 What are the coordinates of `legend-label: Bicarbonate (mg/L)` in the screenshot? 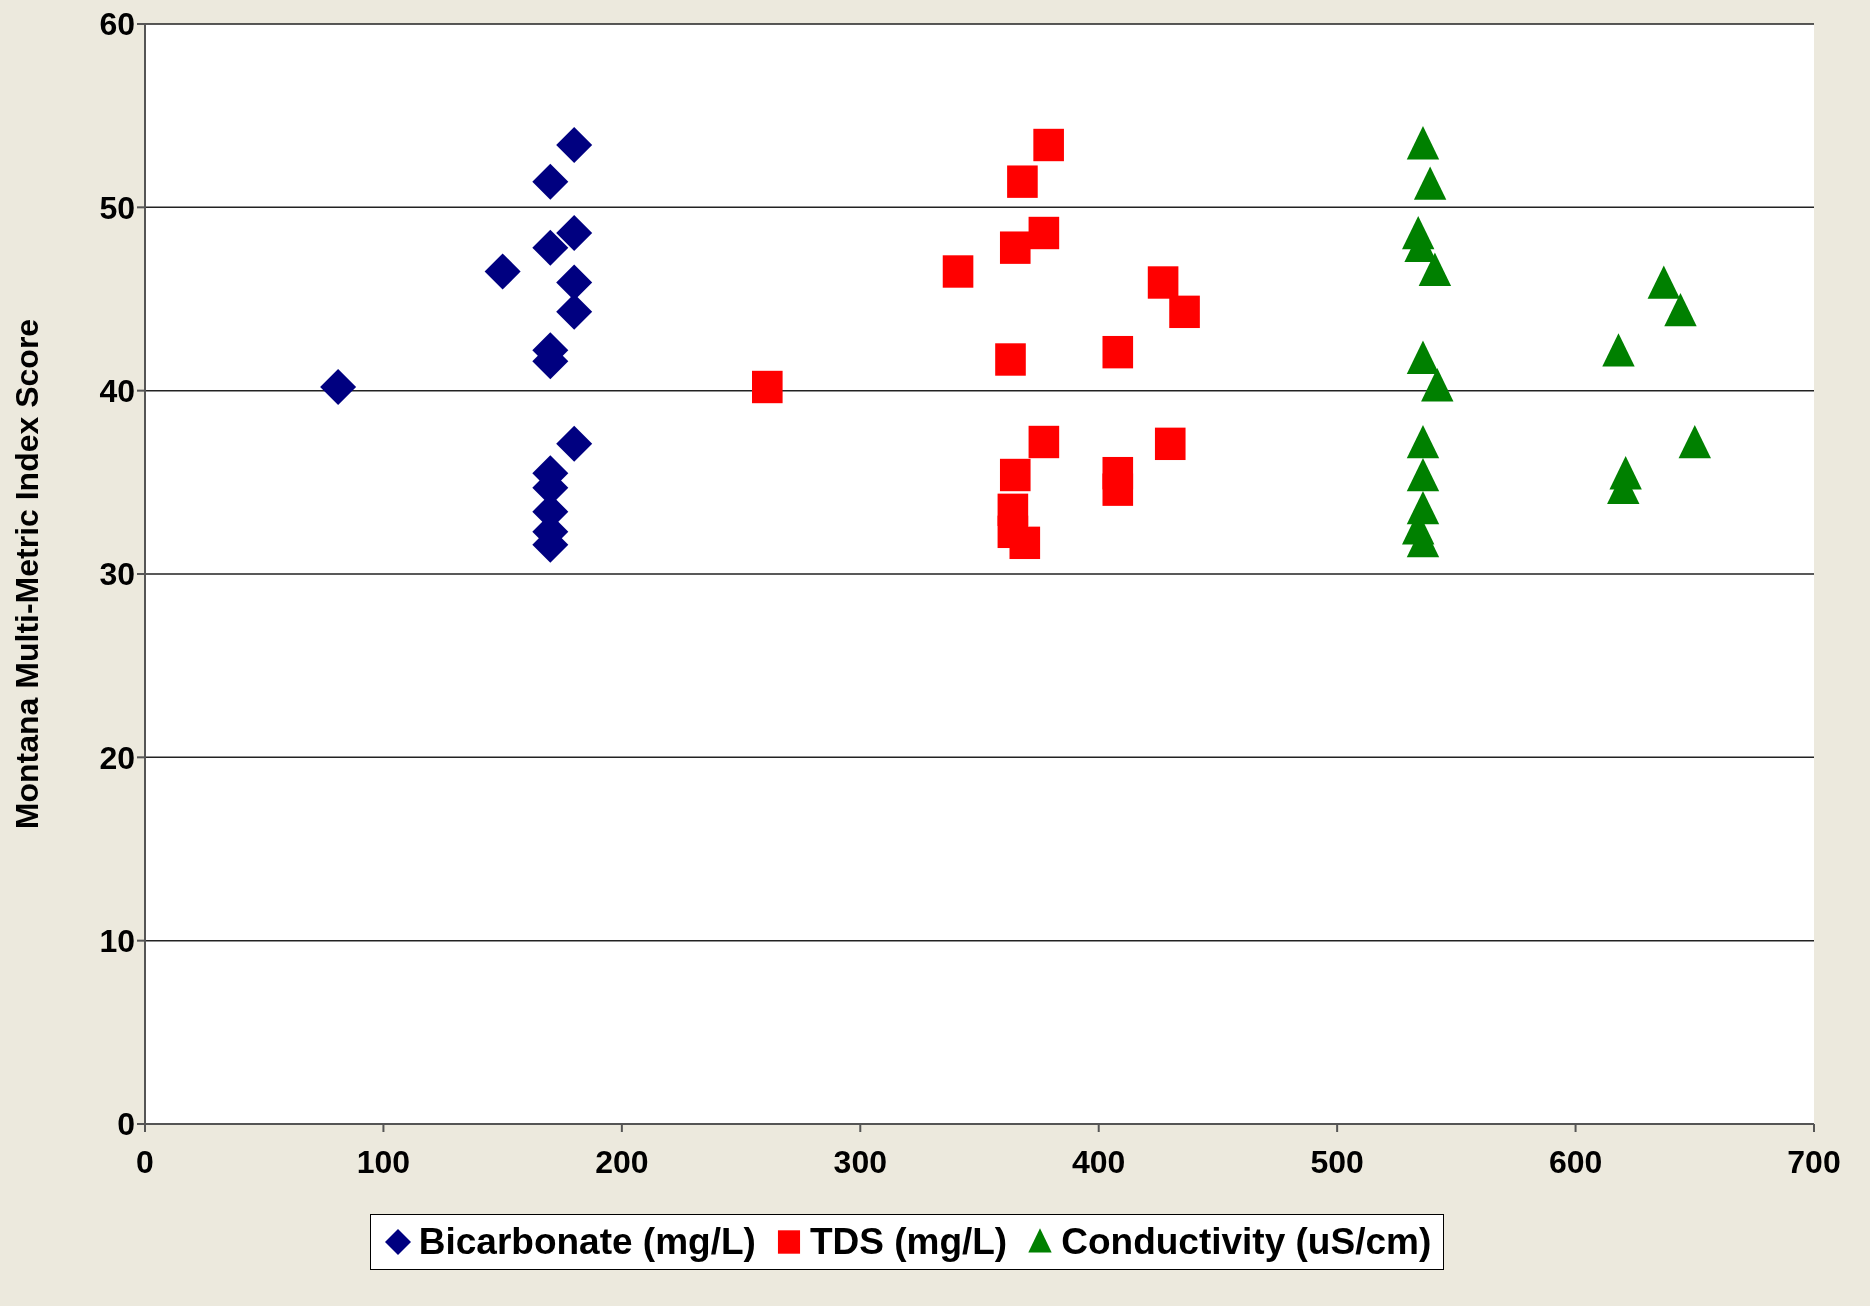 It's located at (587, 1242).